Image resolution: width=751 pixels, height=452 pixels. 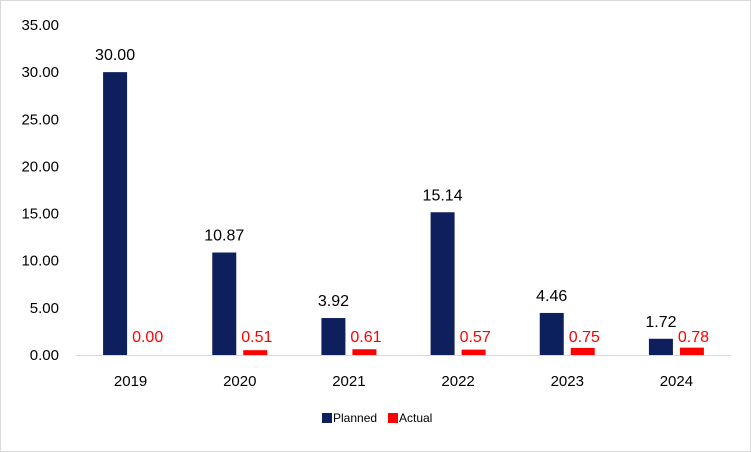 What do you see at coordinates (355, 418) in the screenshot?
I see `legend-label-planned: Planned` at bounding box center [355, 418].